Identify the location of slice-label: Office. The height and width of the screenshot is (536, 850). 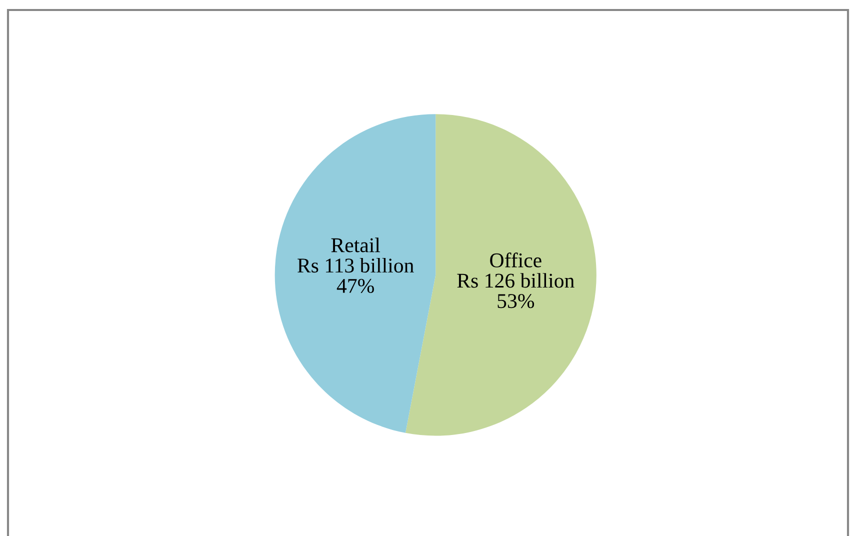
(516, 260).